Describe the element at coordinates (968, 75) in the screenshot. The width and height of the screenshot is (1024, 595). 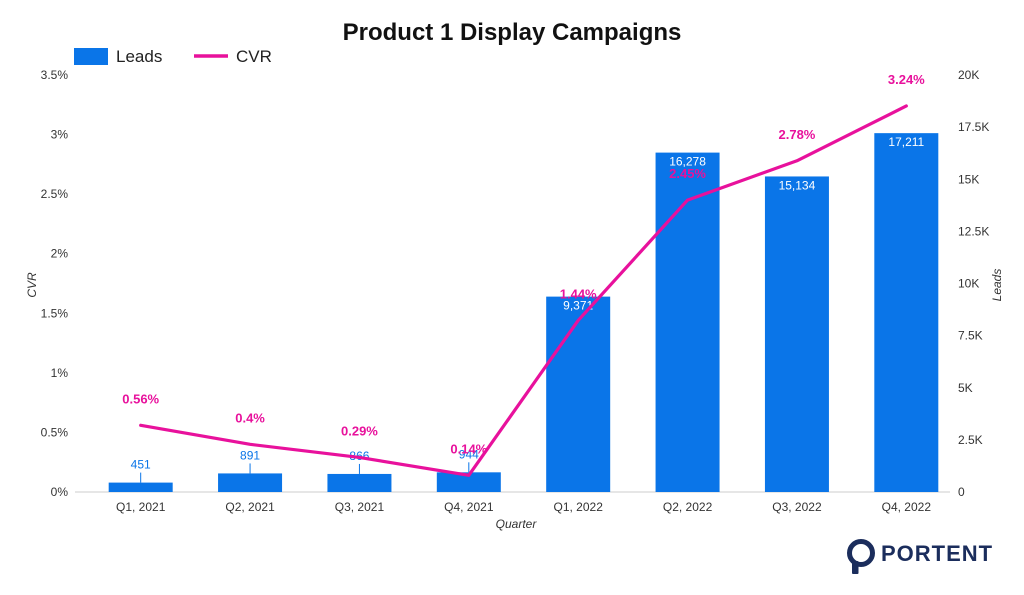
I see `right-tick-label: 20K` at that location.